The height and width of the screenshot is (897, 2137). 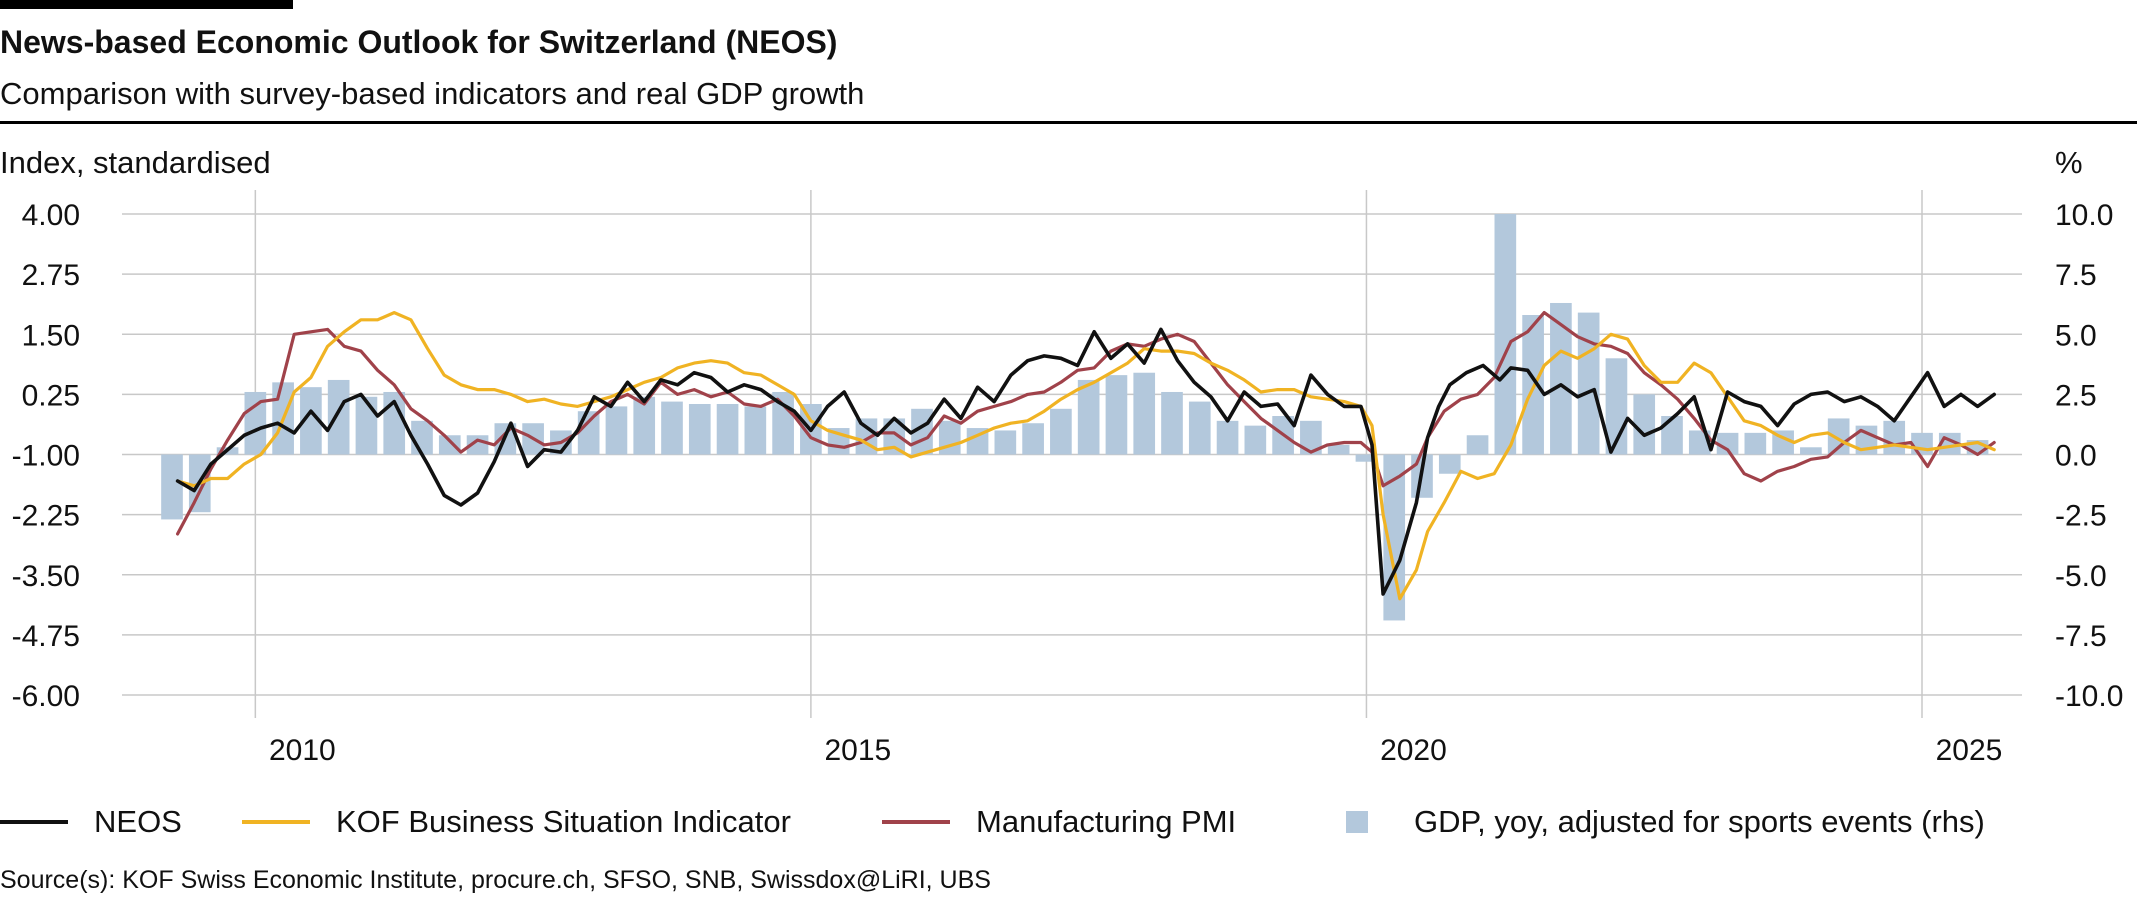 What do you see at coordinates (51, 335) in the screenshot?
I see `y-tick-left: 1.50` at bounding box center [51, 335].